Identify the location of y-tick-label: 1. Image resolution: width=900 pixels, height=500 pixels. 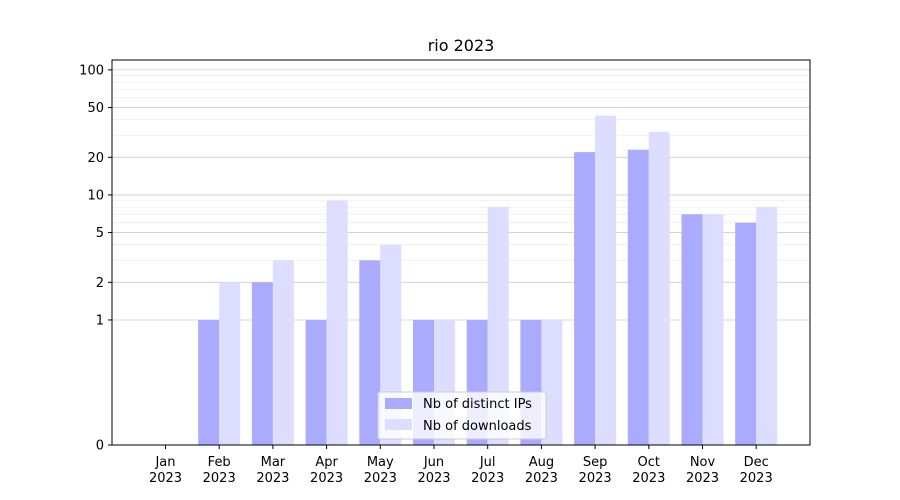
(100, 320).